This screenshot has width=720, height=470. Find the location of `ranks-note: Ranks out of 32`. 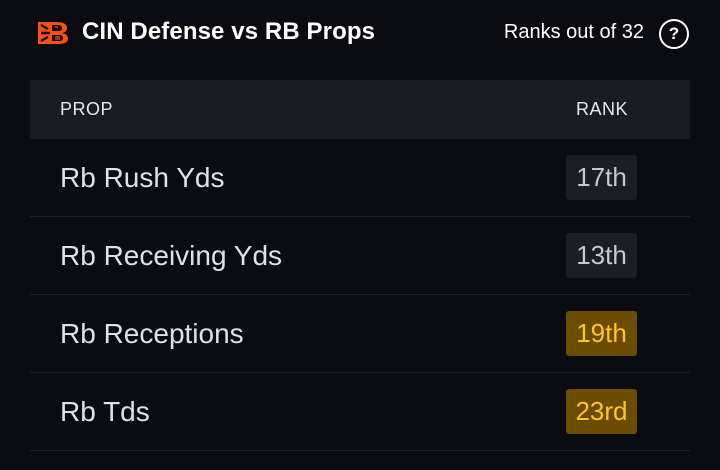

ranks-note: Ranks out of 32 is located at coordinates (573, 32).